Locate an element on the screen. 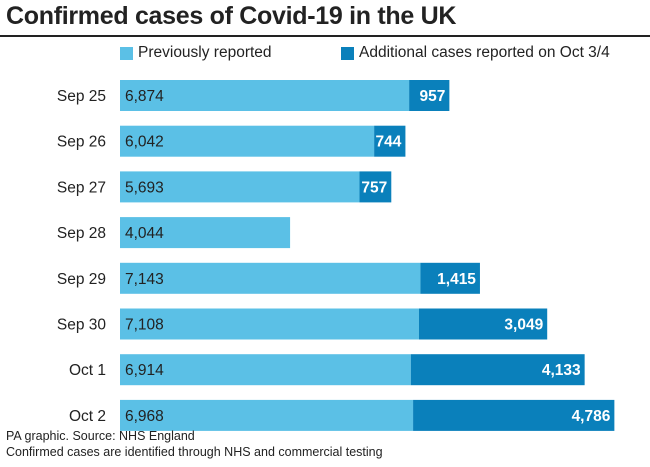 The width and height of the screenshot is (650, 467). title-rule is located at coordinates (325, 36).